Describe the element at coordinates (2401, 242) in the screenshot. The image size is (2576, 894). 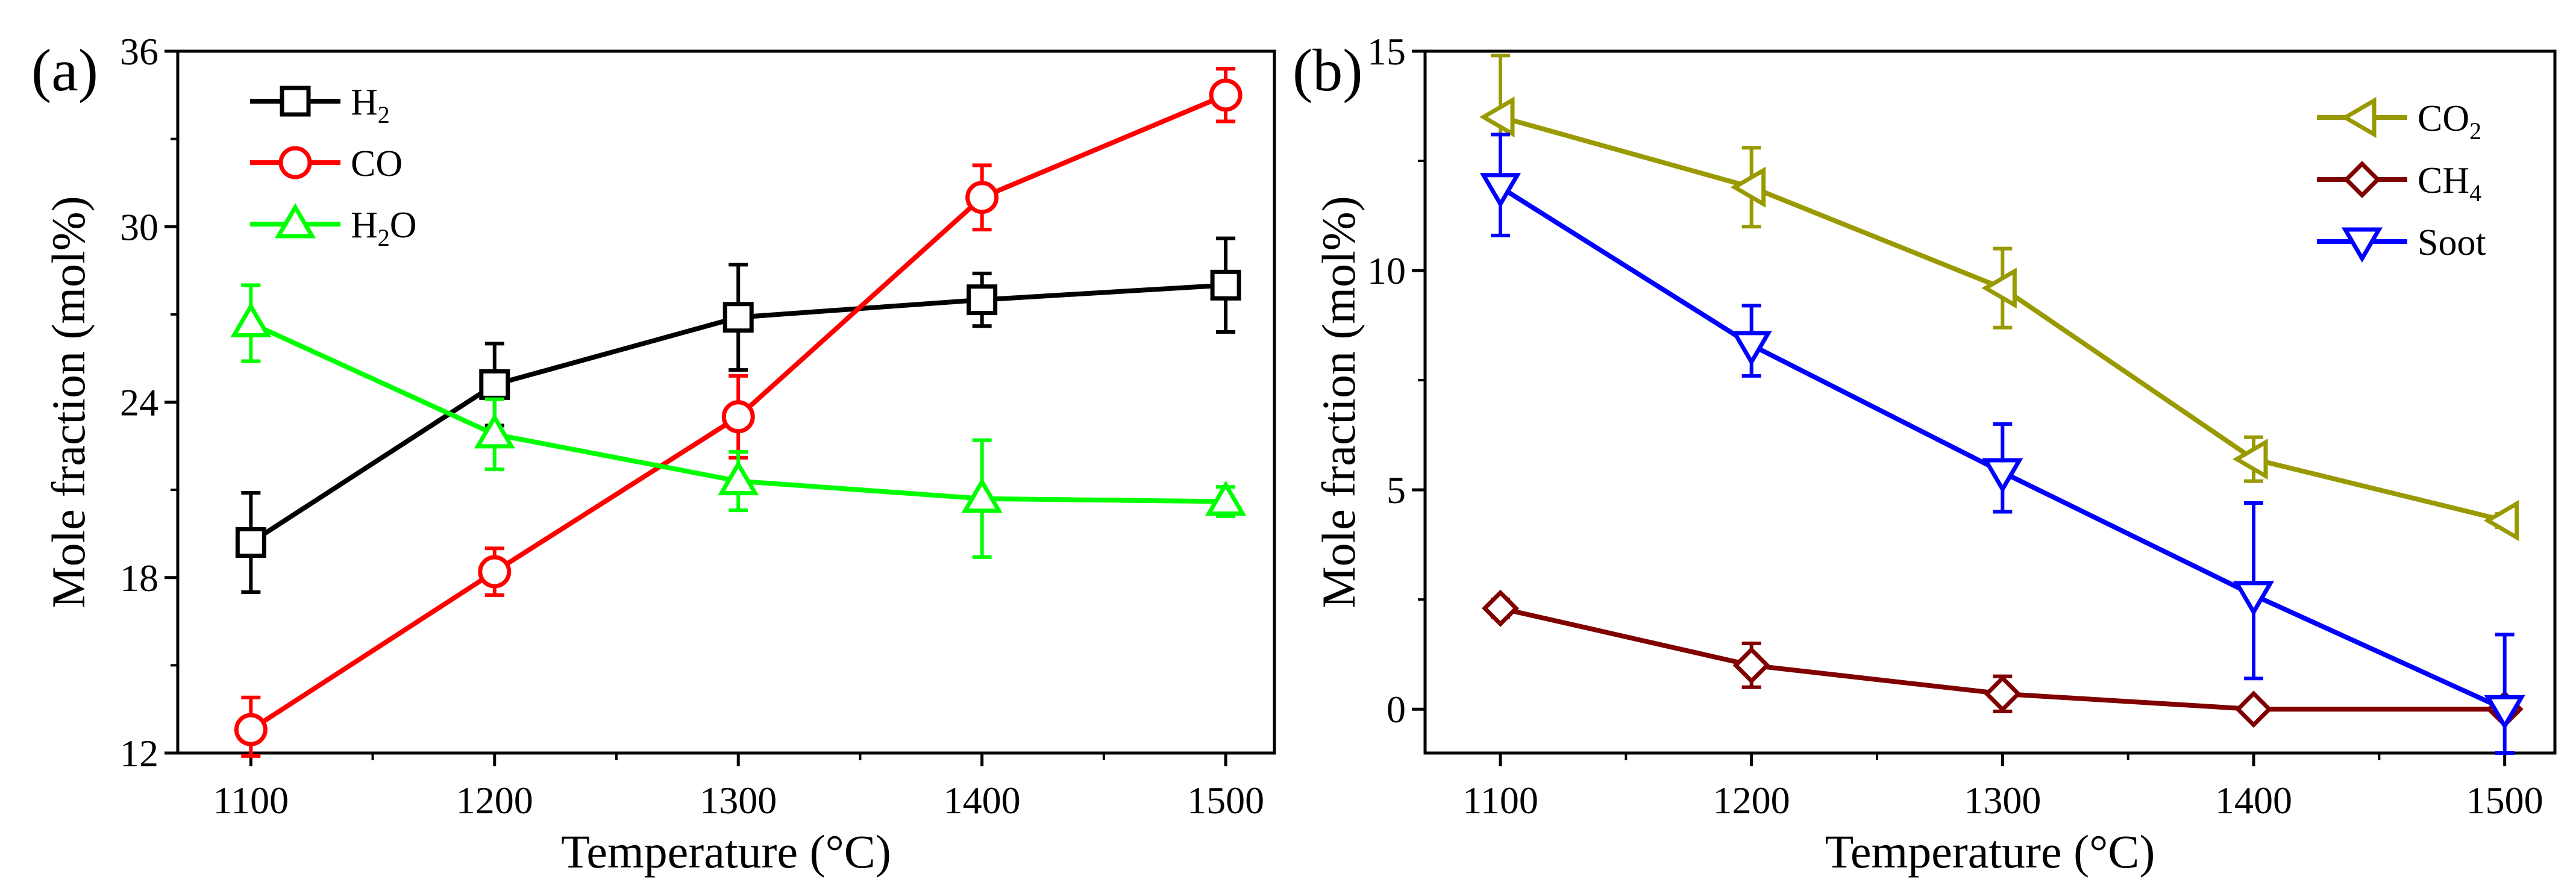
I see `legend-entry-soot: Soot` at that location.